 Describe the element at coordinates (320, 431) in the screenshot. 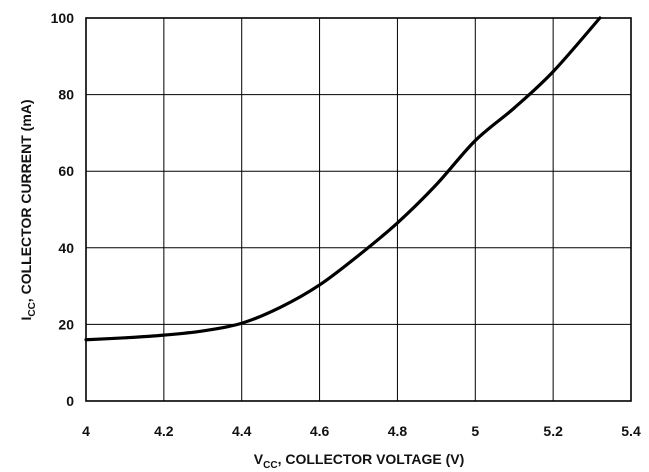

I see `x-tick-label: 4.6` at that location.